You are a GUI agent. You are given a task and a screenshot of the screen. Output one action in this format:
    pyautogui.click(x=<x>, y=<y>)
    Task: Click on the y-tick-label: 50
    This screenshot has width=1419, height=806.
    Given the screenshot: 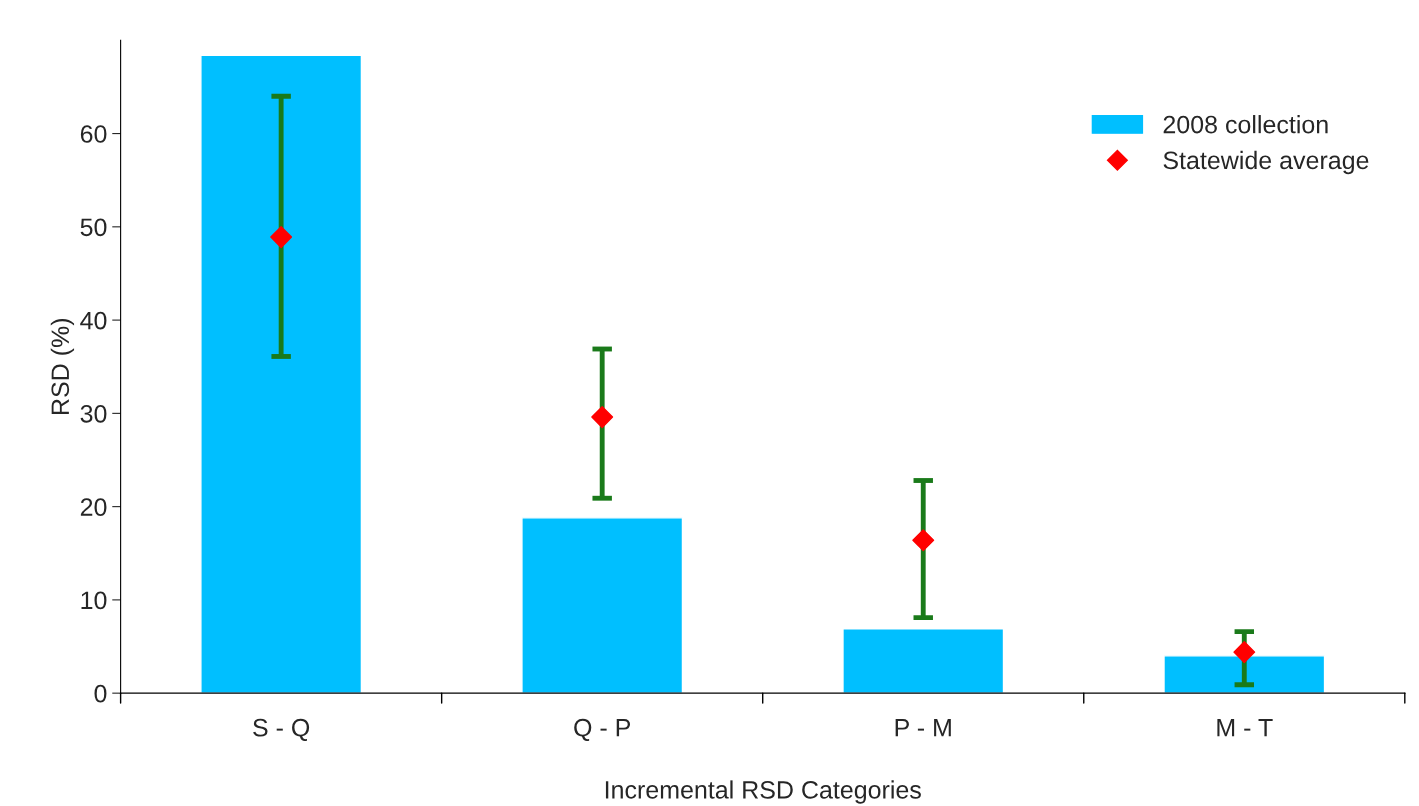 What is the action you would take?
    pyautogui.click(x=93, y=227)
    